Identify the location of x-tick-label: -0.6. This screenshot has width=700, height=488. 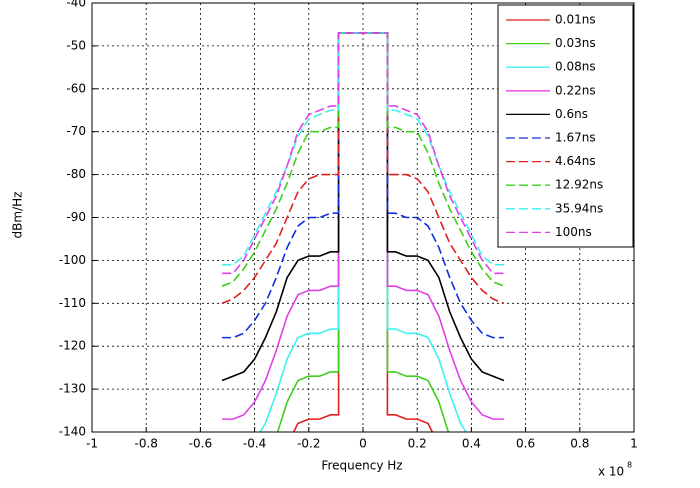
(200, 444).